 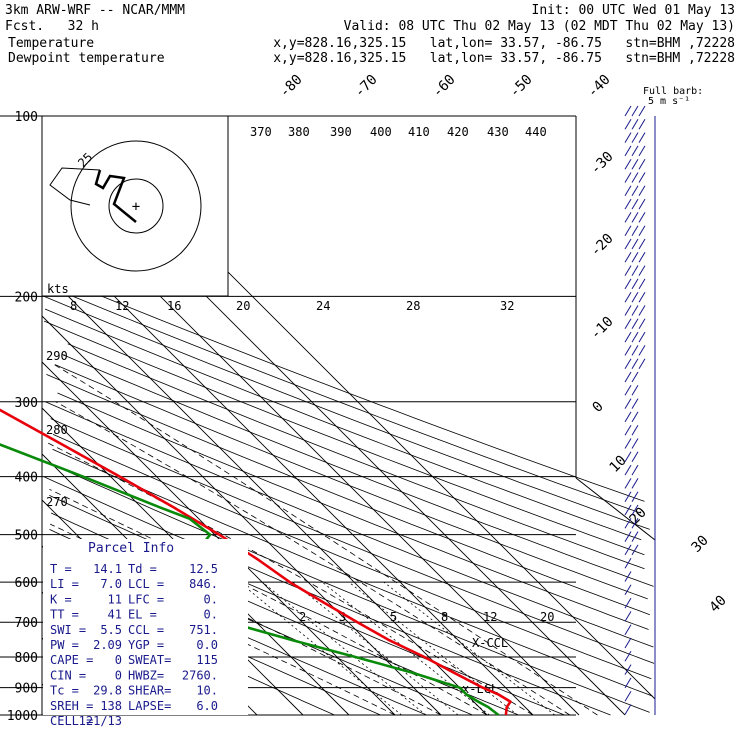 What do you see at coordinates (458, 132) in the screenshot?
I see `theta-label: 420` at bounding box center [458, 132].